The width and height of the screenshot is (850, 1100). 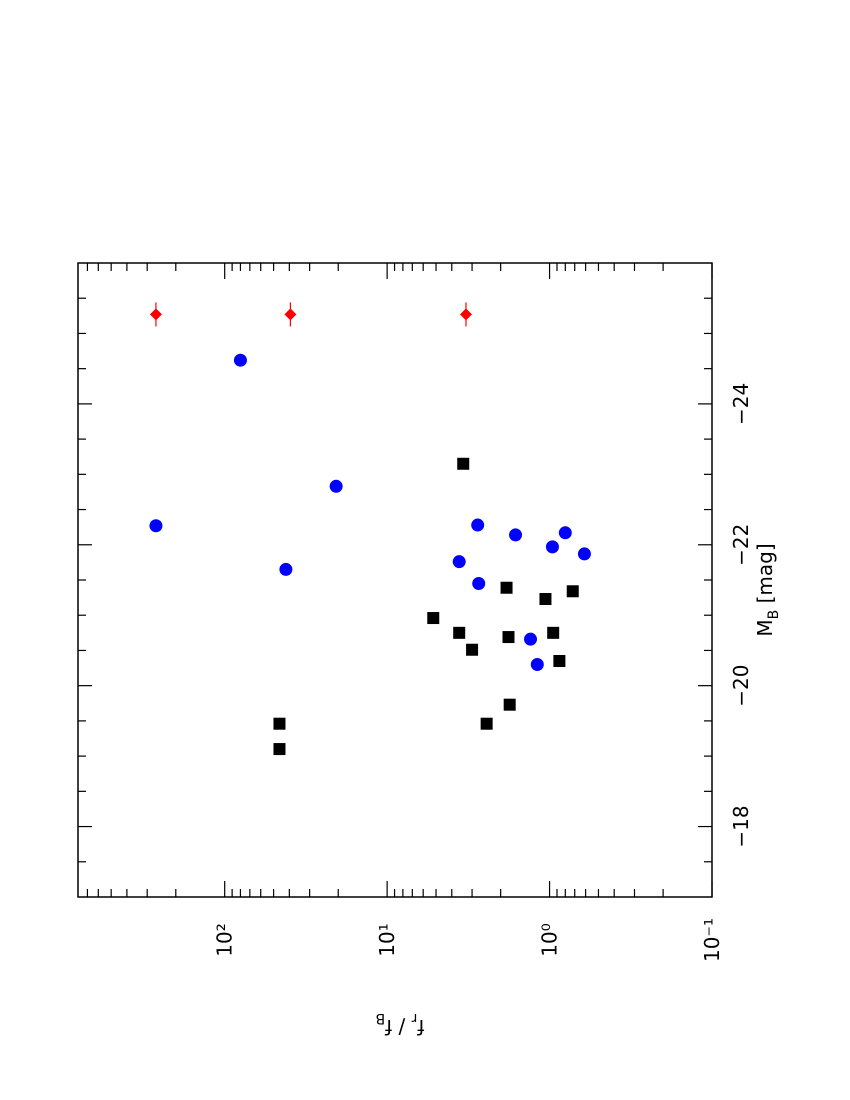 What do you see at coordinates (387, 939) in the screenshot?
I see `y-tick-label: 10¹` at bounding box center [387, 939].